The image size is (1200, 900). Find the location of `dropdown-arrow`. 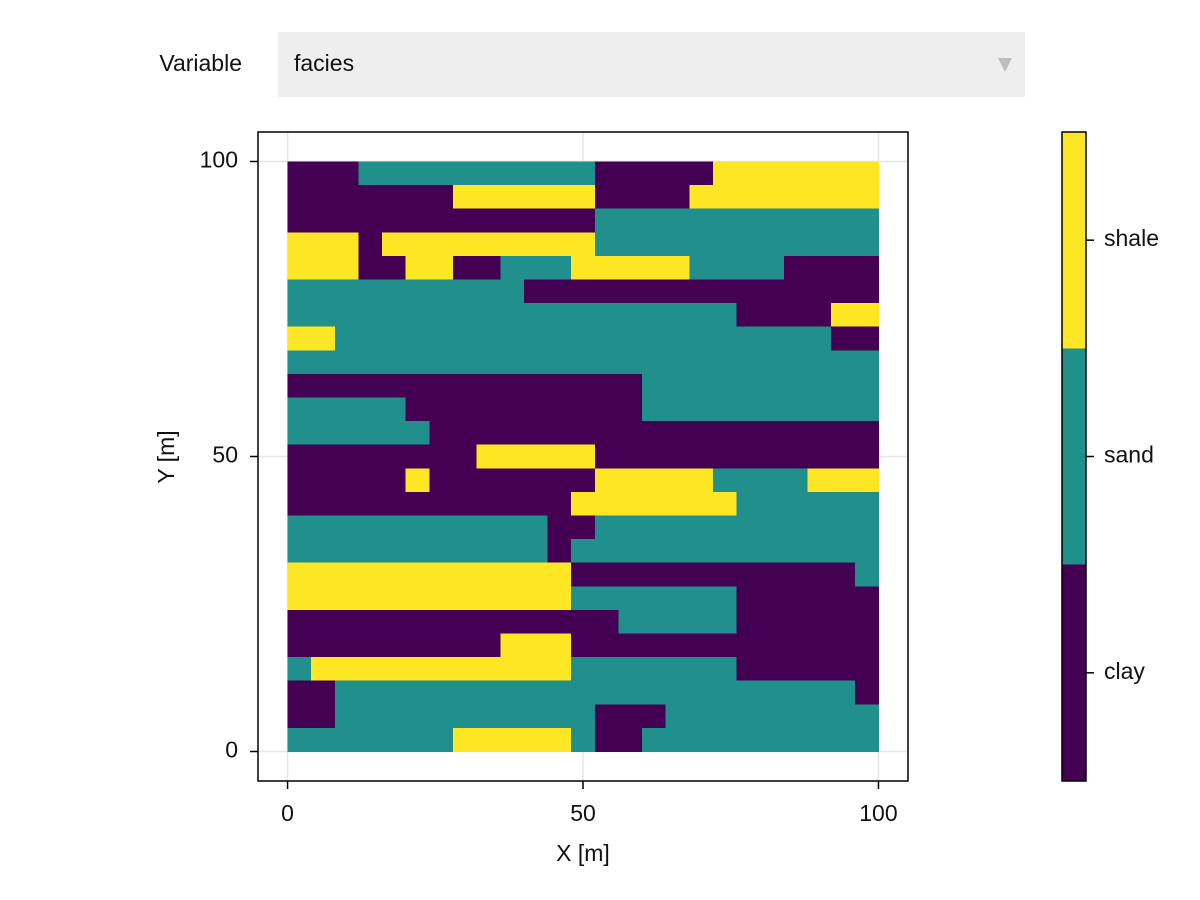

dropdown-arrow is located at coordinates (1005, 65).